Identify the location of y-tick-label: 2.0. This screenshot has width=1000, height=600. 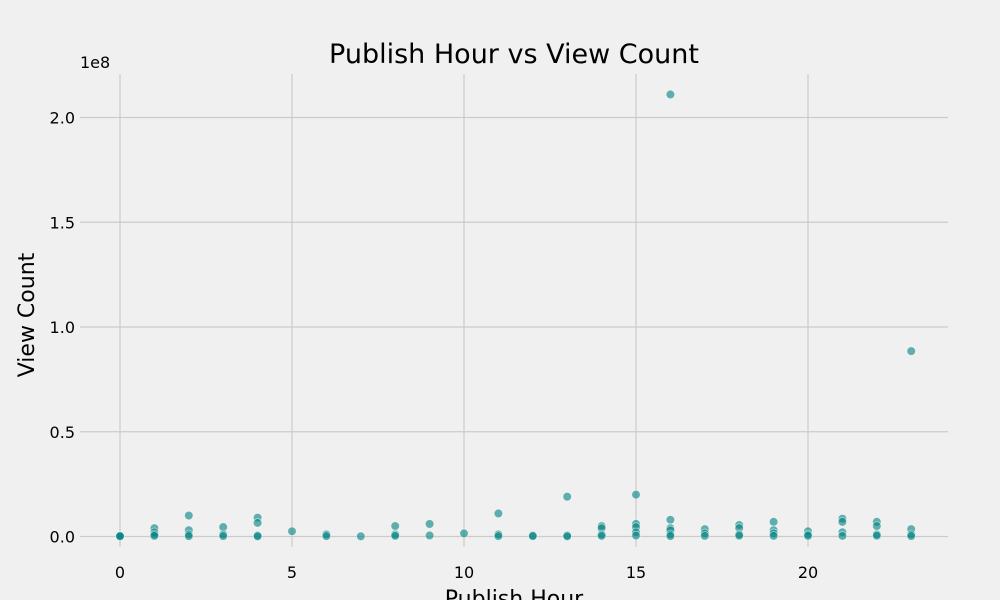
(62, 118).